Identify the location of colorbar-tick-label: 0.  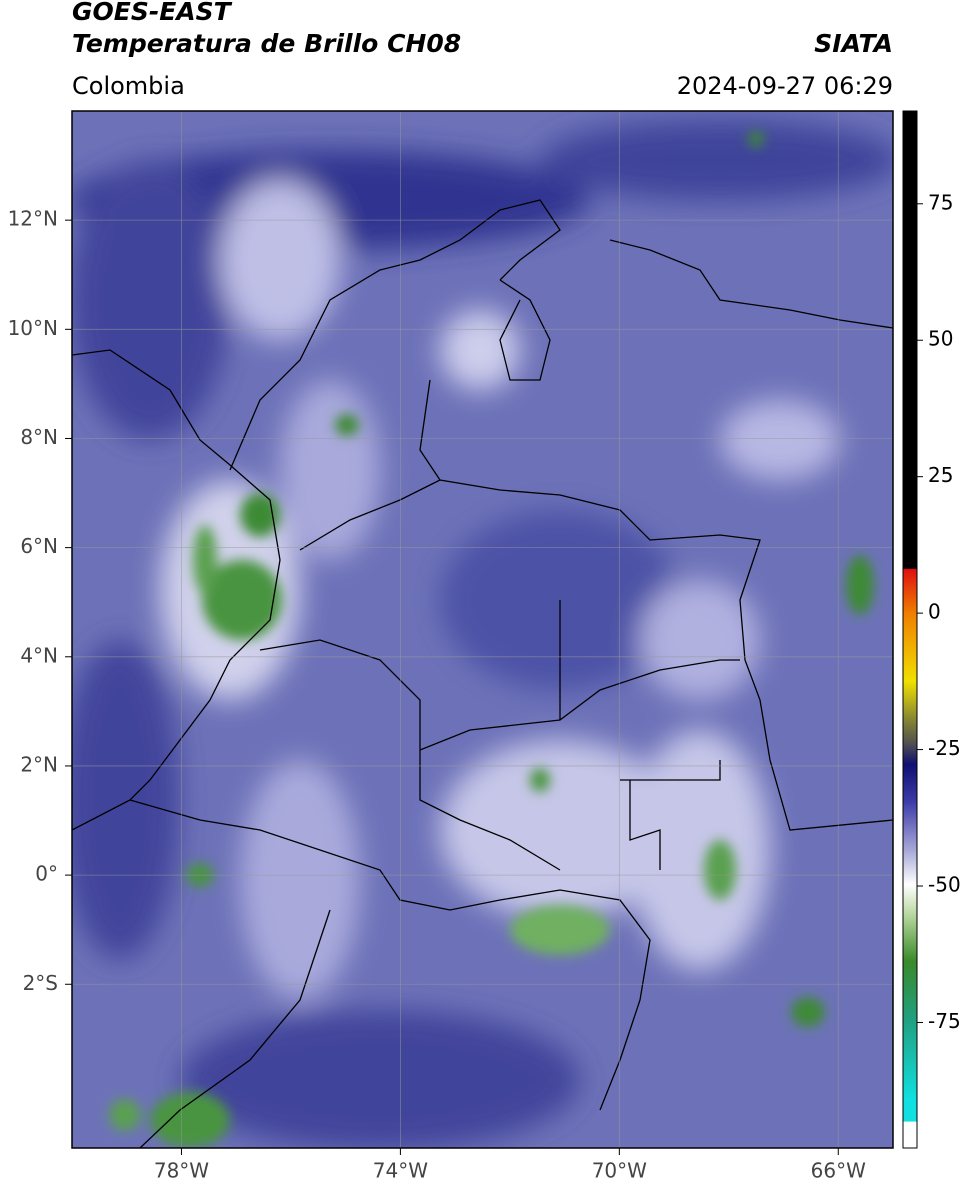
(934, 612).